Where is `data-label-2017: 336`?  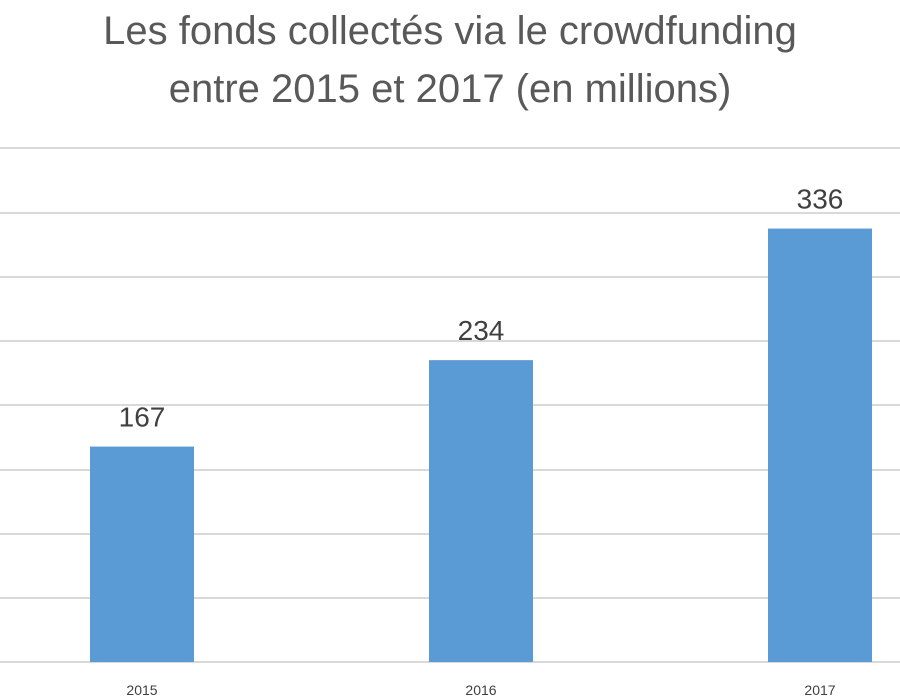
data-label-2017: 336 is located at coordinates (820, 199).